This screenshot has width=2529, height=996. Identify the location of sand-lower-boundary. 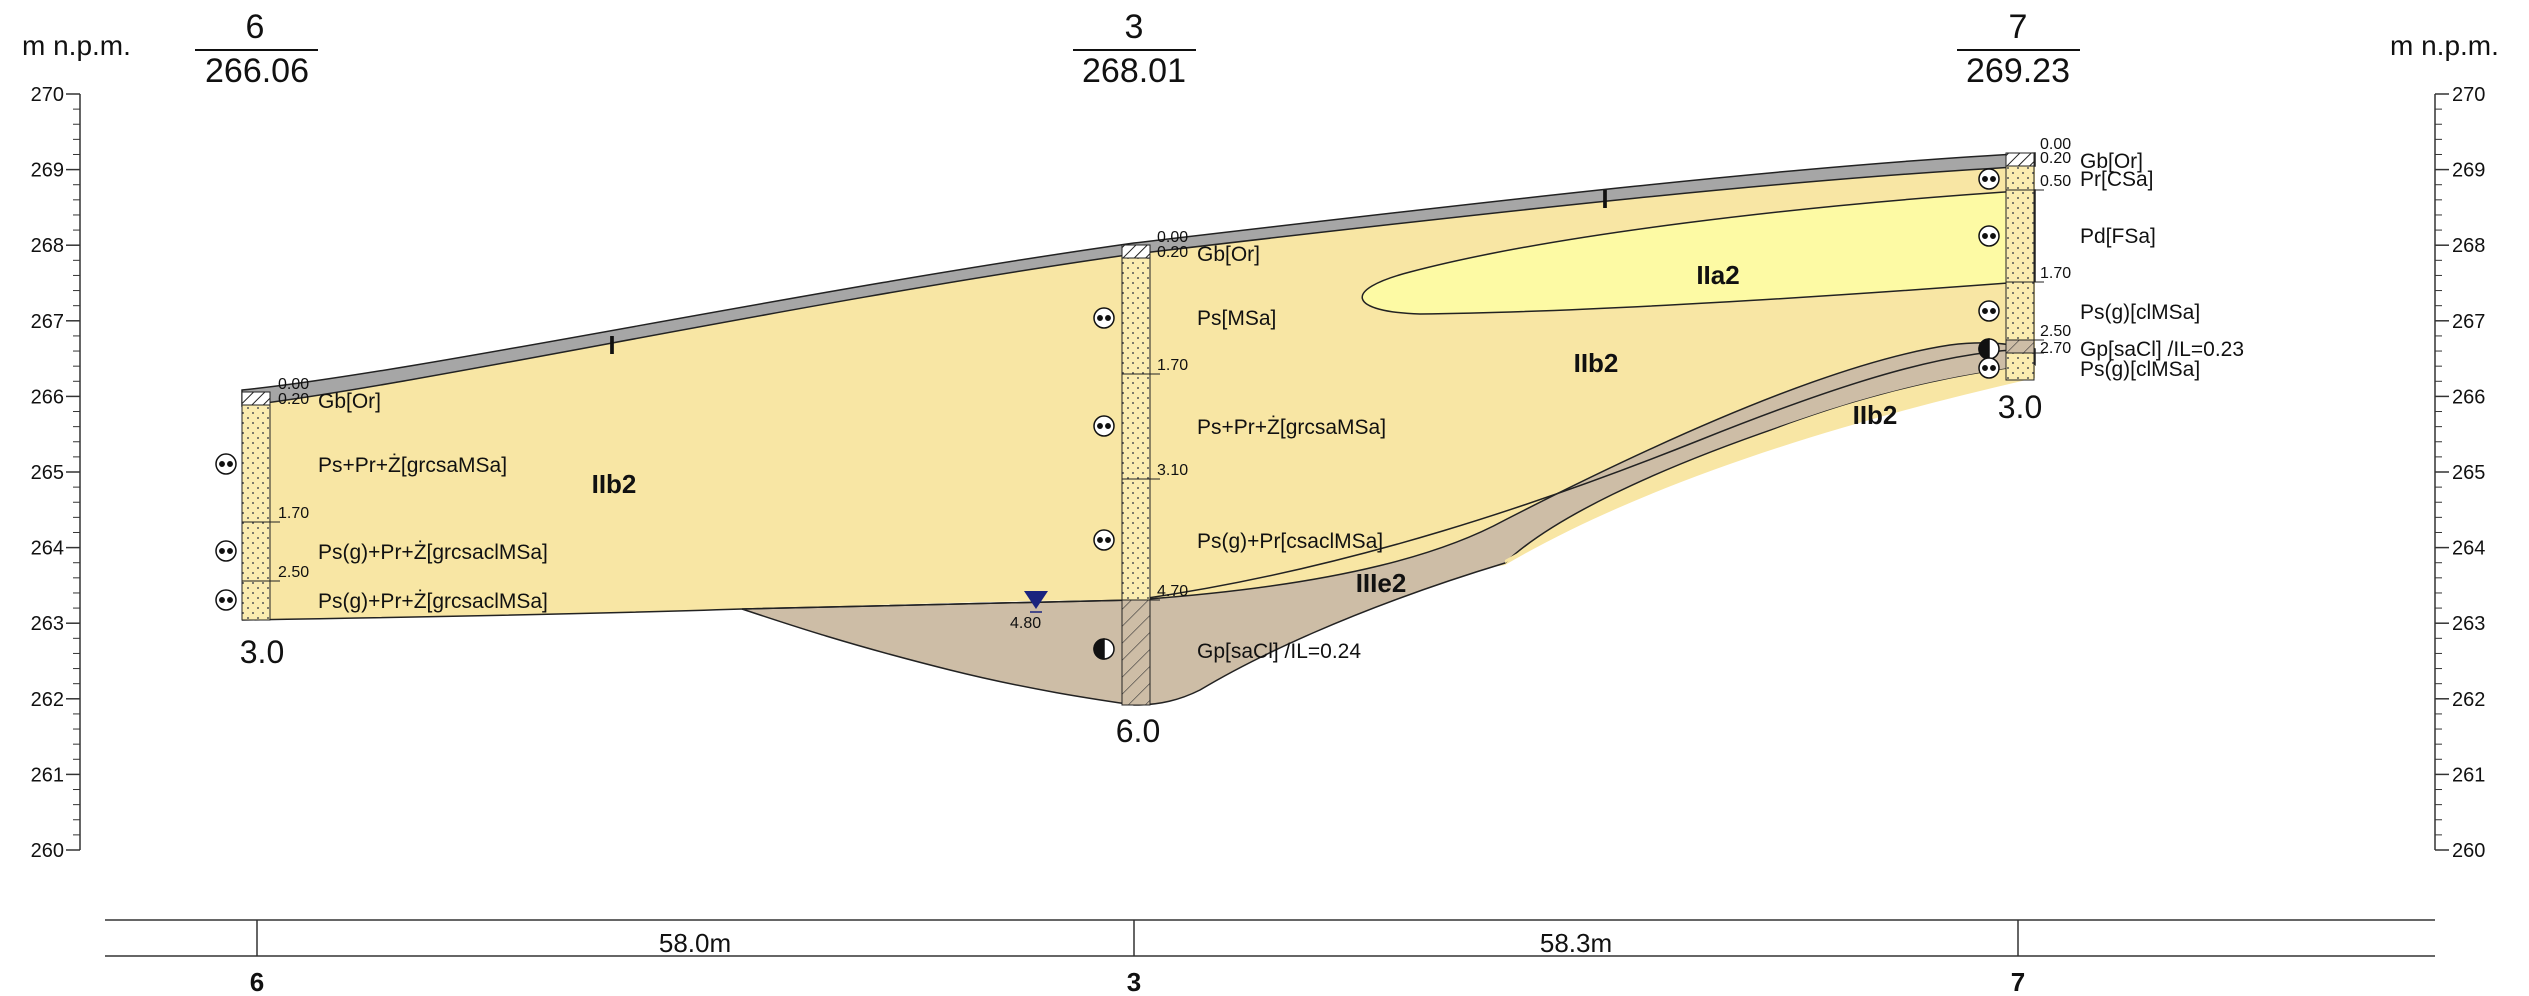
(1770, 464).